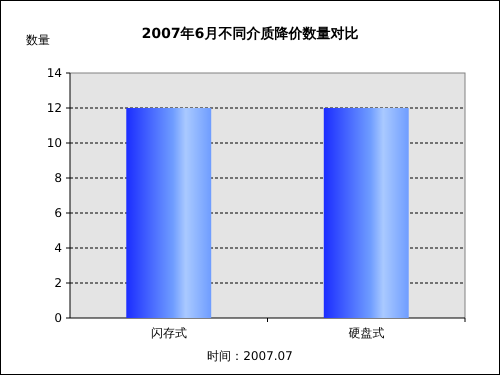 The width and height of the screenshot is (500, 375). What do you see at coordinates (168, 333) in the screenshot?
I see `x-tick-label: 闪存式` at bounding box center [168, 333].